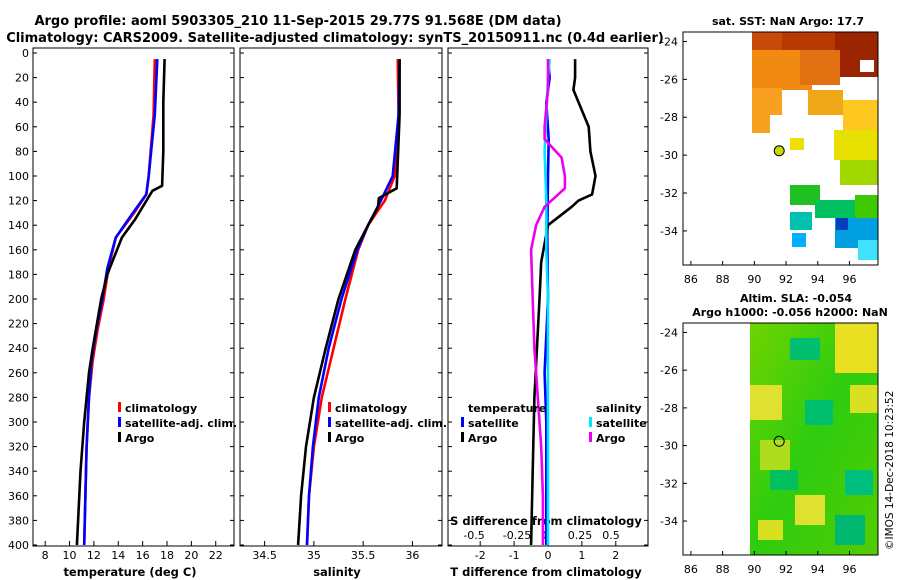 The height and width of the screenshot is (580, 900). Describe the element at coordinates (387, 423) in the screenshot. I see `salinity-legend: climatology satellite-adj. clim. Argo` at that location.